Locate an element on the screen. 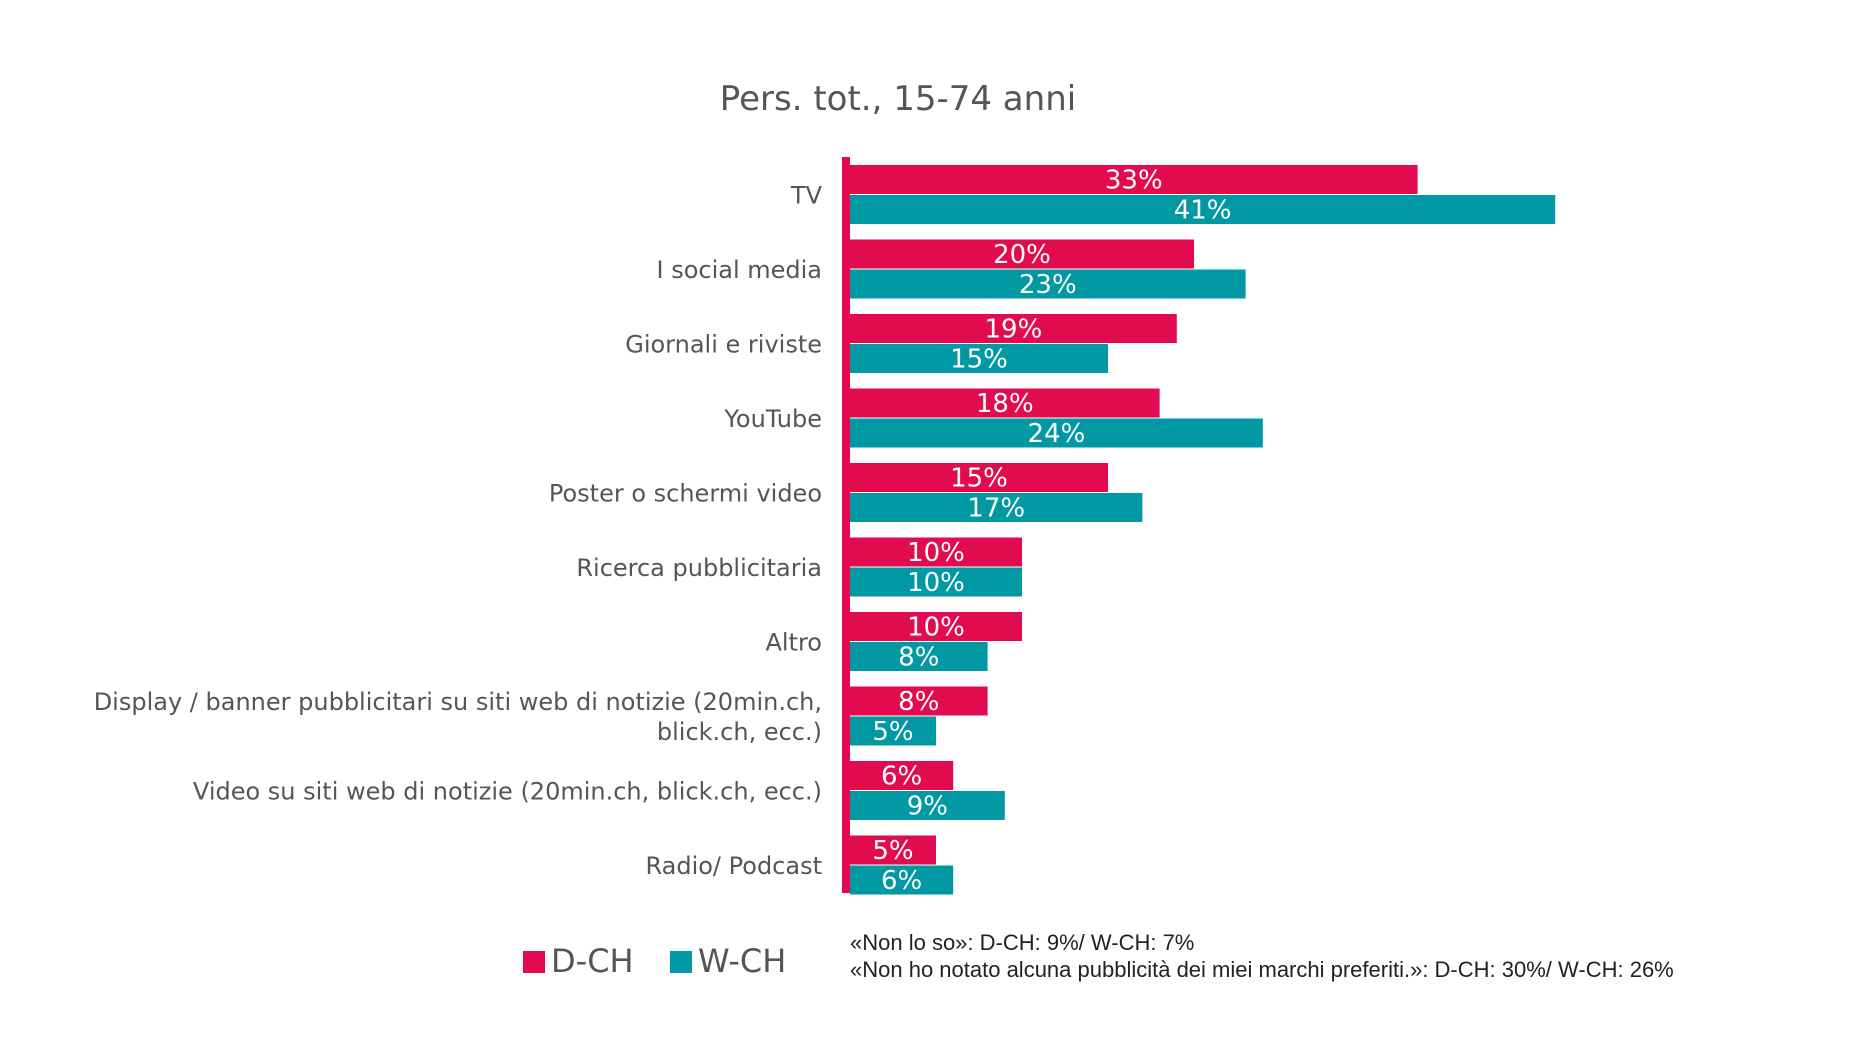 Image resolution: width=1860 pixels, height=1047 pixels. value-label-d-ch: 18% is located at coordinates (1005, 404).